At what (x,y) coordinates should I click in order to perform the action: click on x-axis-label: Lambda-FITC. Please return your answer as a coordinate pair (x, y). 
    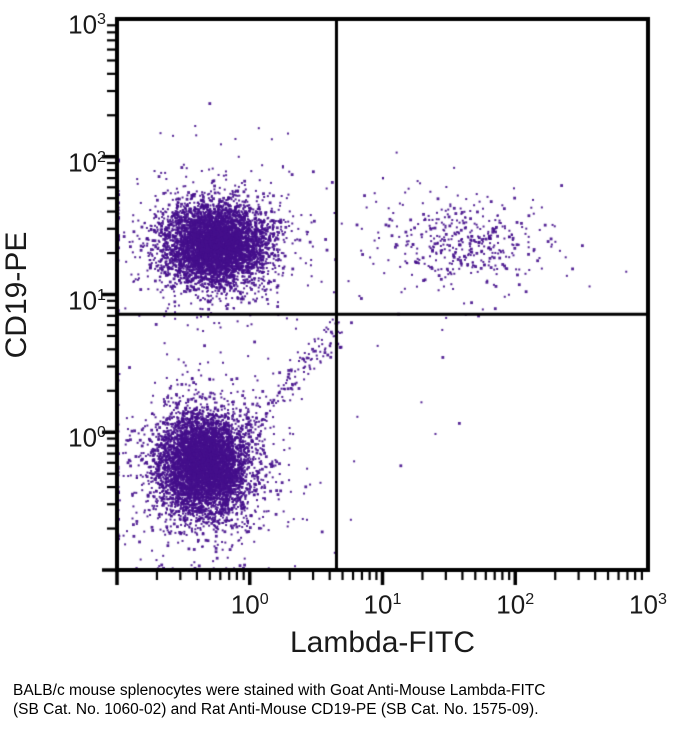
    Looking at the image, I should click on (382, 642).